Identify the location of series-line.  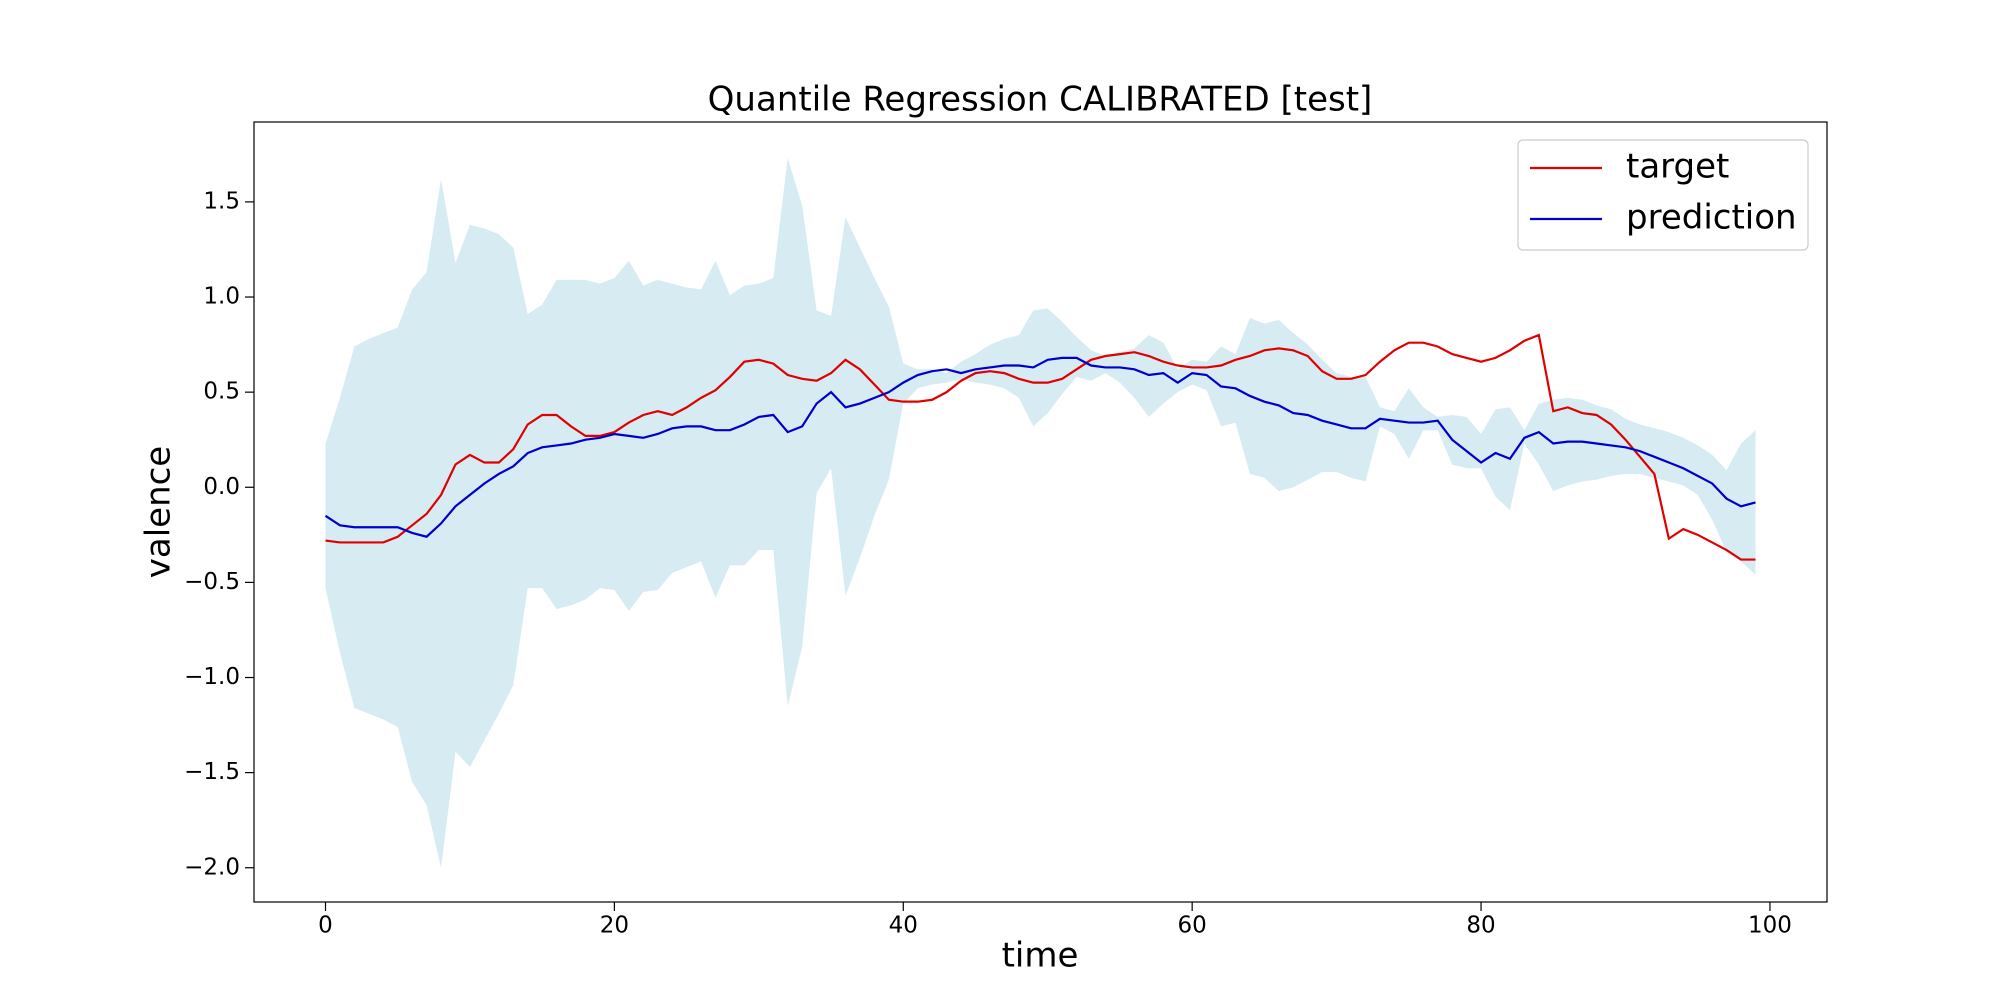
(1040, 447).